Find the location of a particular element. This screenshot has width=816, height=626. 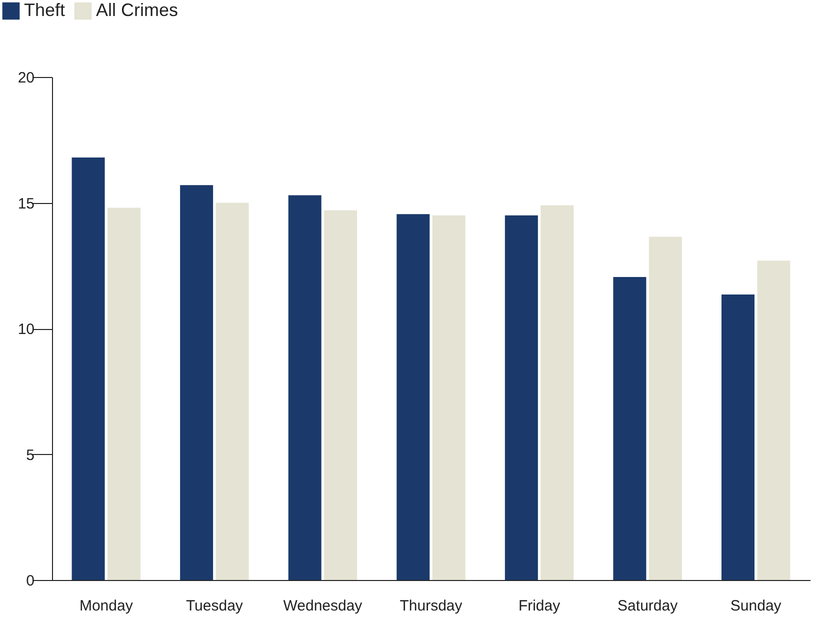

legend-label: Theft is located at coordinates (45, 10).